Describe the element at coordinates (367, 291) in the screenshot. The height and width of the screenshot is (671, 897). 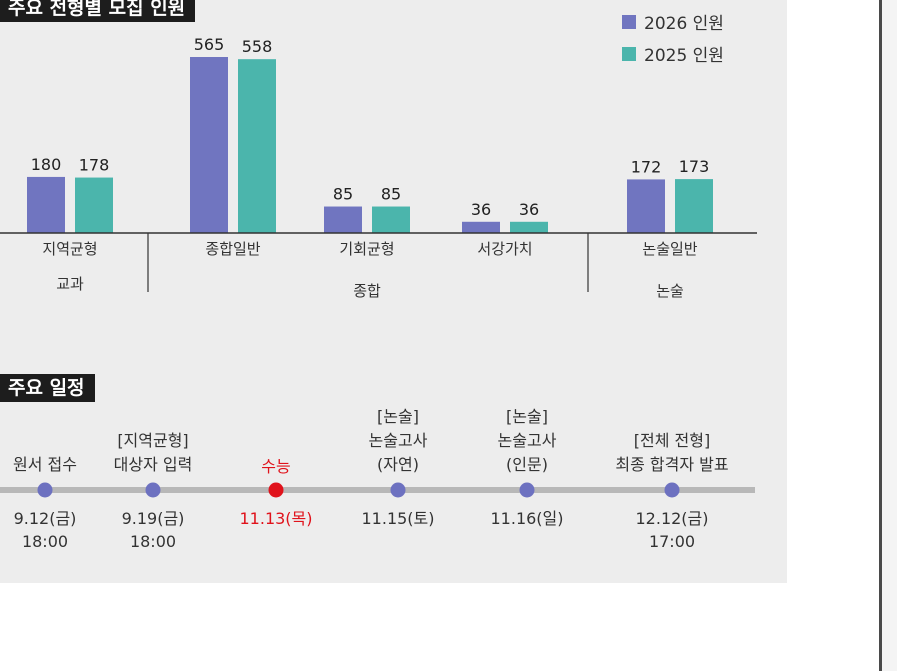
I see `group-label: 종합` at that location.